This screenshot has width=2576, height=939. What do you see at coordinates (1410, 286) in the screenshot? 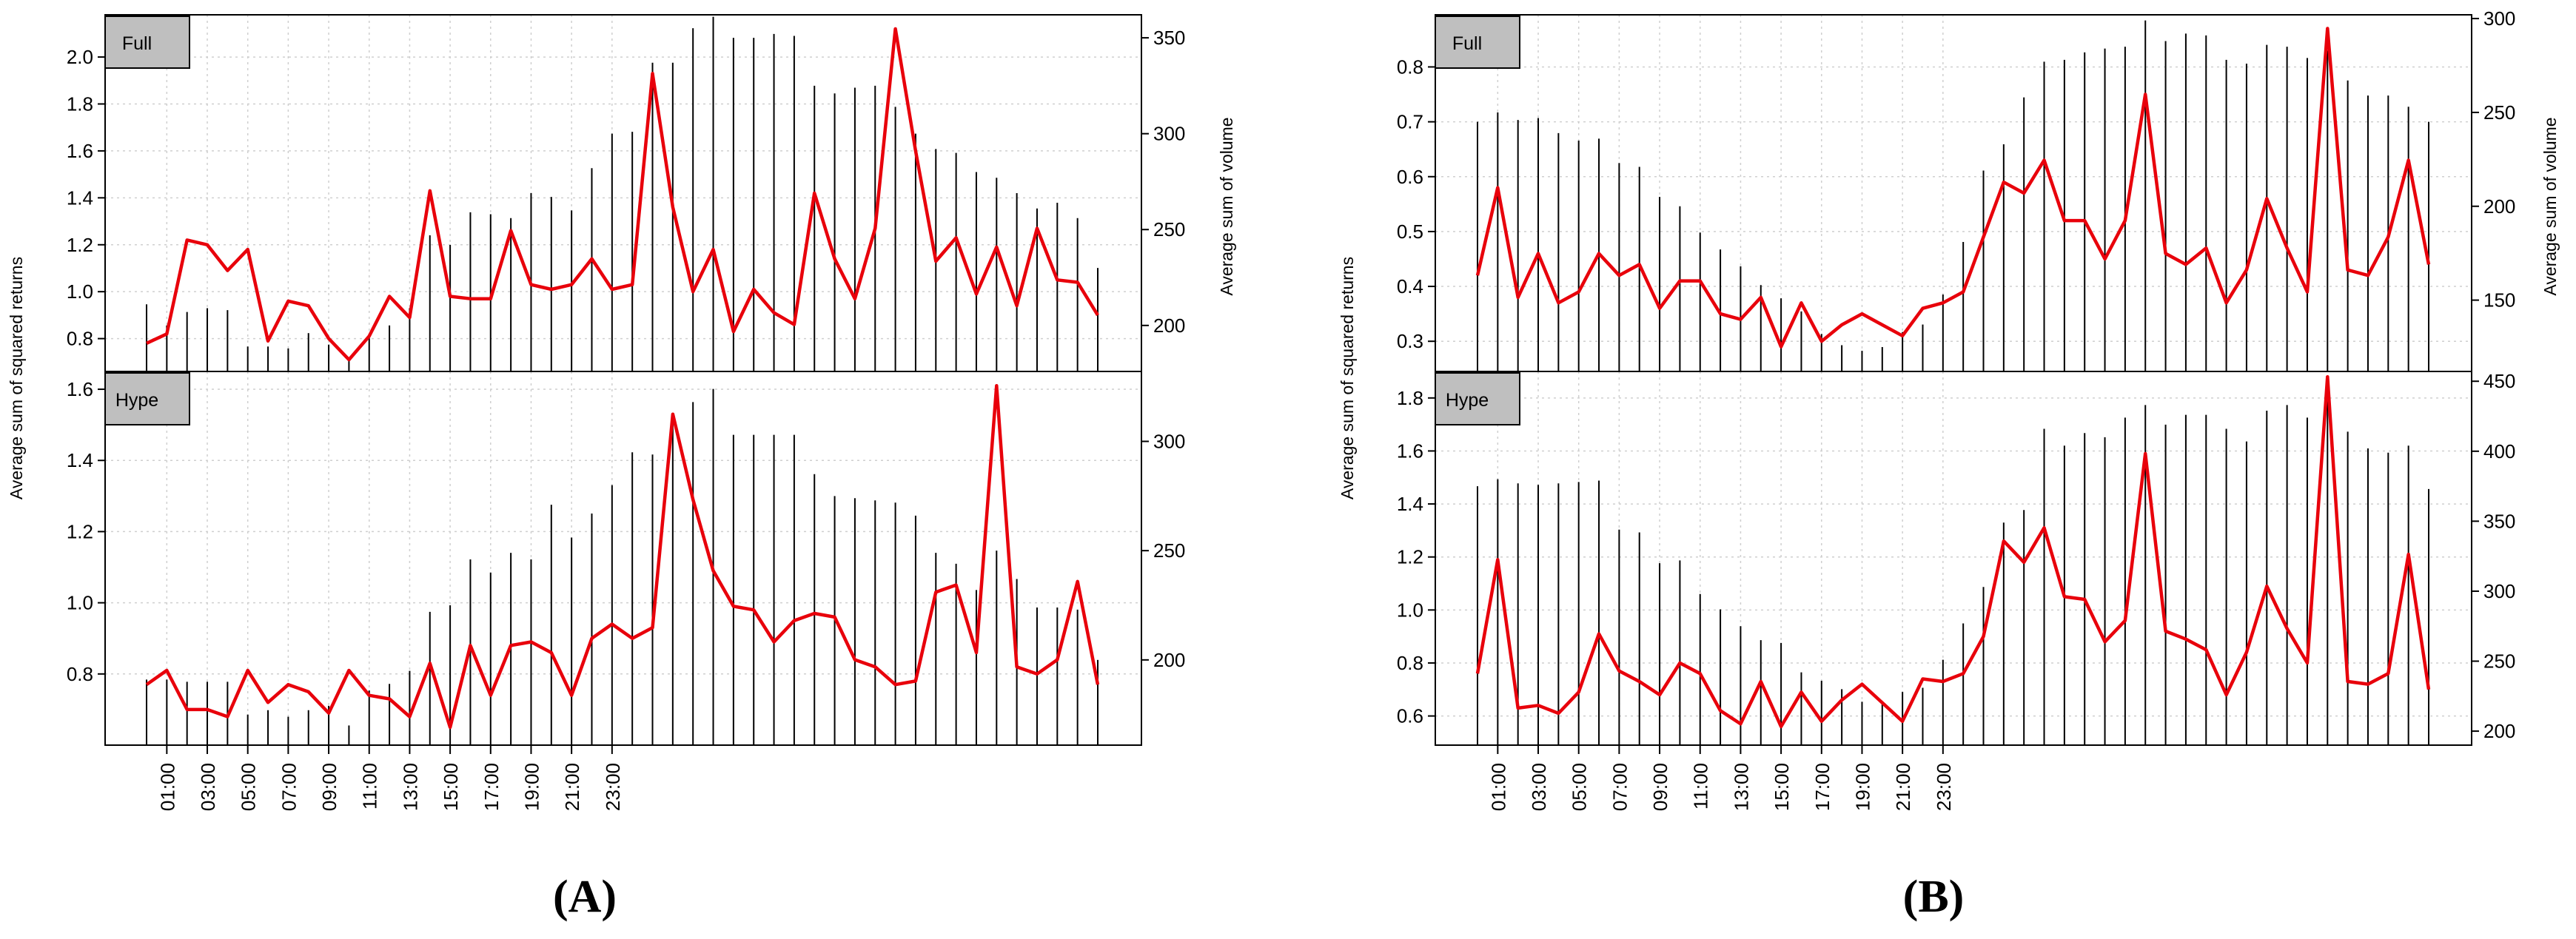
I see `left-tick-label: 0.4` at bounding box center [1410, 286].